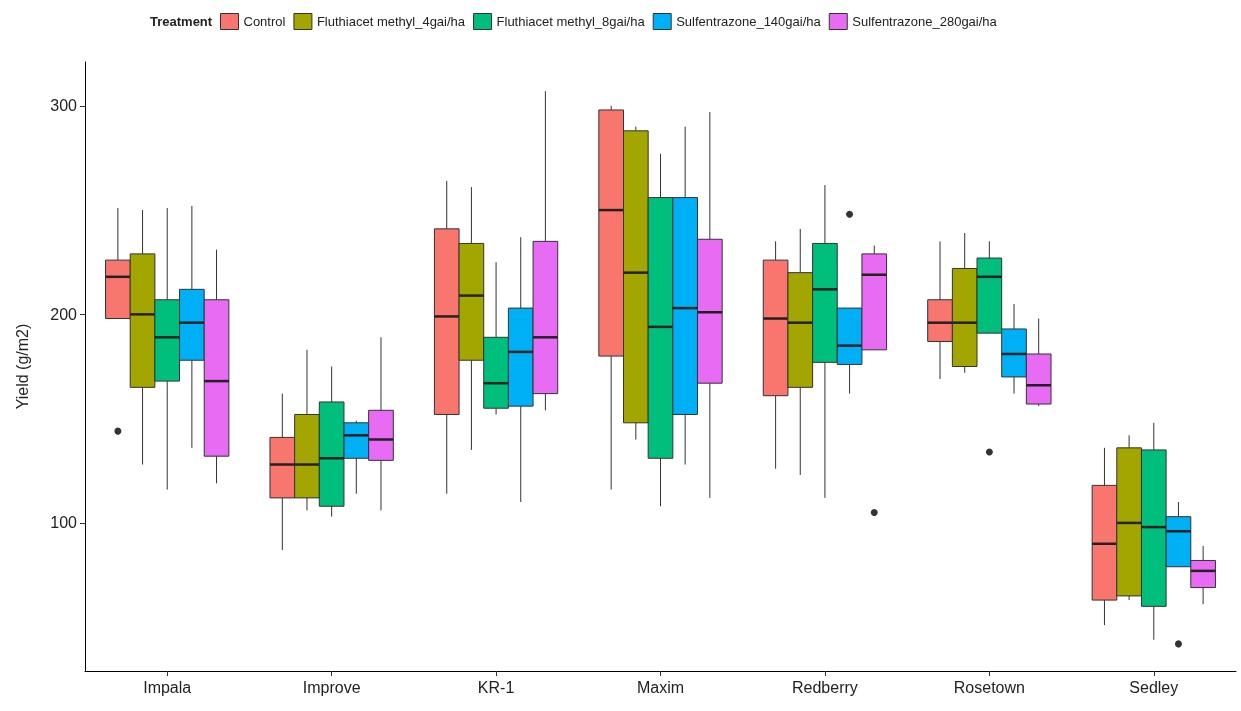 The width and height of the screenshot is (1241, 711). What do you see at coordinates (989, 687) in the screenshot?
I see `x-tick-label: Rosetown` at bounding box center [989, 687].